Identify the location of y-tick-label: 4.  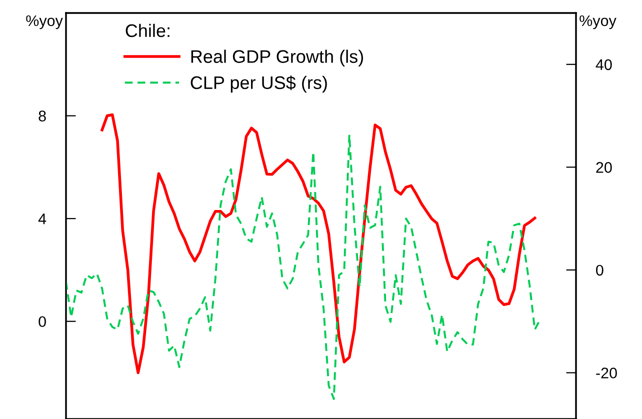
(42, 219).